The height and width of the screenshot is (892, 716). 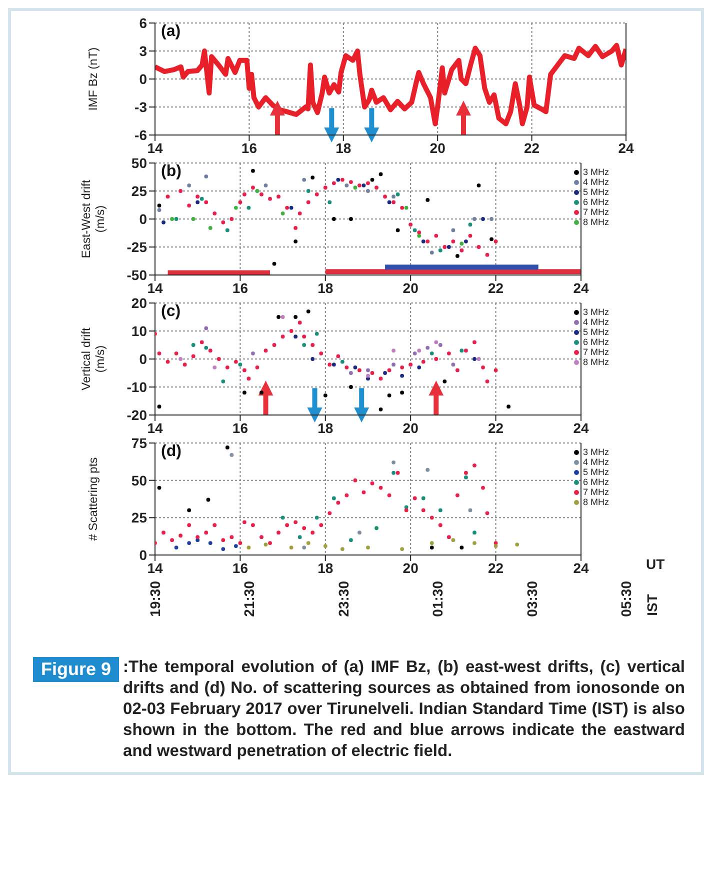 I want to click on x-tick-label: 20, so click(x=438, y=148).